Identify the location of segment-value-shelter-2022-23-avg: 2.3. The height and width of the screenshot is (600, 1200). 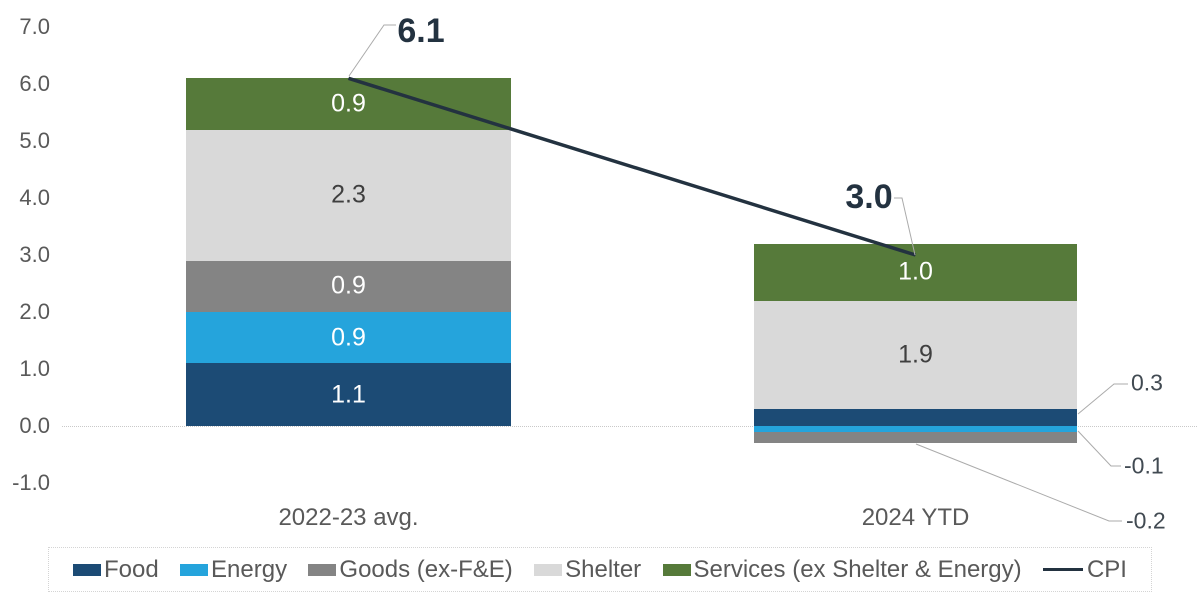
(348, 194).